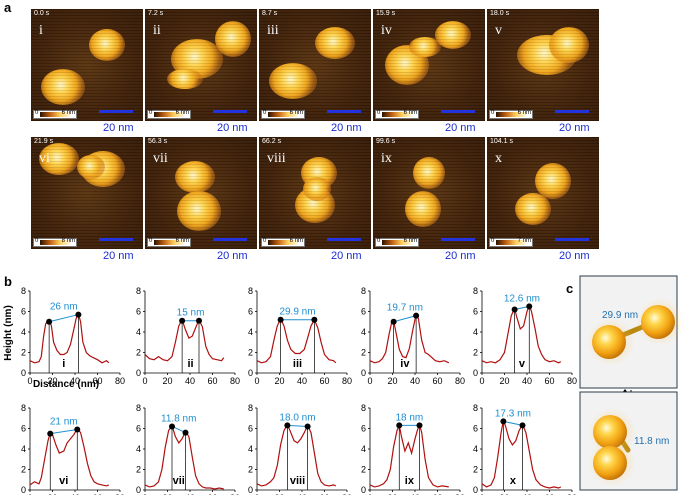 Image resolution: width=683 pixels, height=495 pixels. I want to click on frame-time: 99.6 s, so click(386, 141).